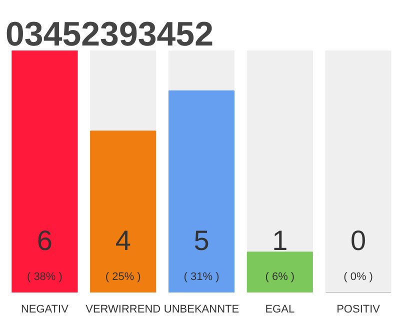 This screenshot has width=410, height=320. What do you see at coordinates (202, 276) in the screenshot?
I see `annotation: ( 31% )` at bounding box center [202, 276].